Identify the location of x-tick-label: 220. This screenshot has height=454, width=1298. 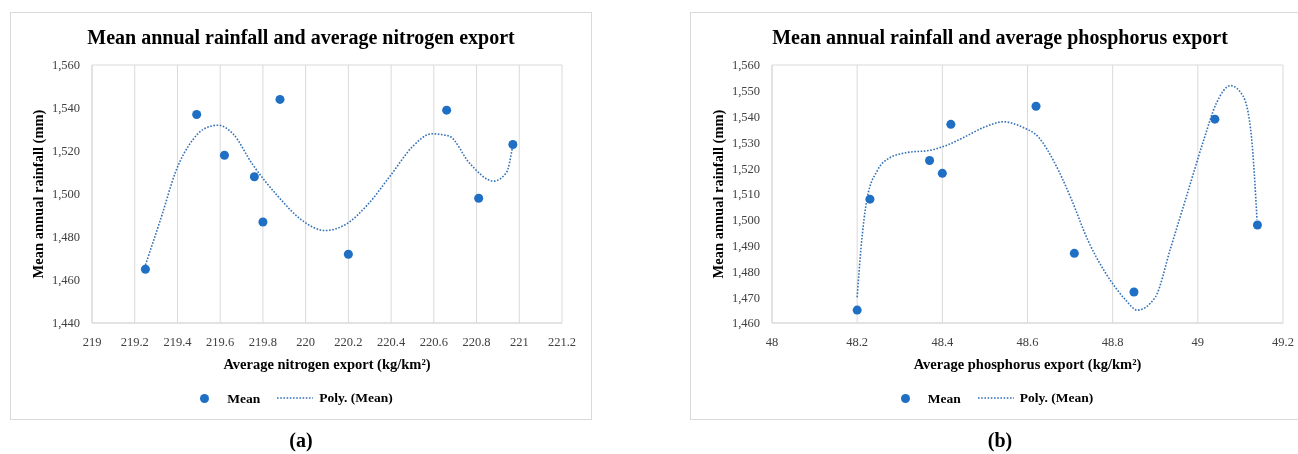
(306, 341).